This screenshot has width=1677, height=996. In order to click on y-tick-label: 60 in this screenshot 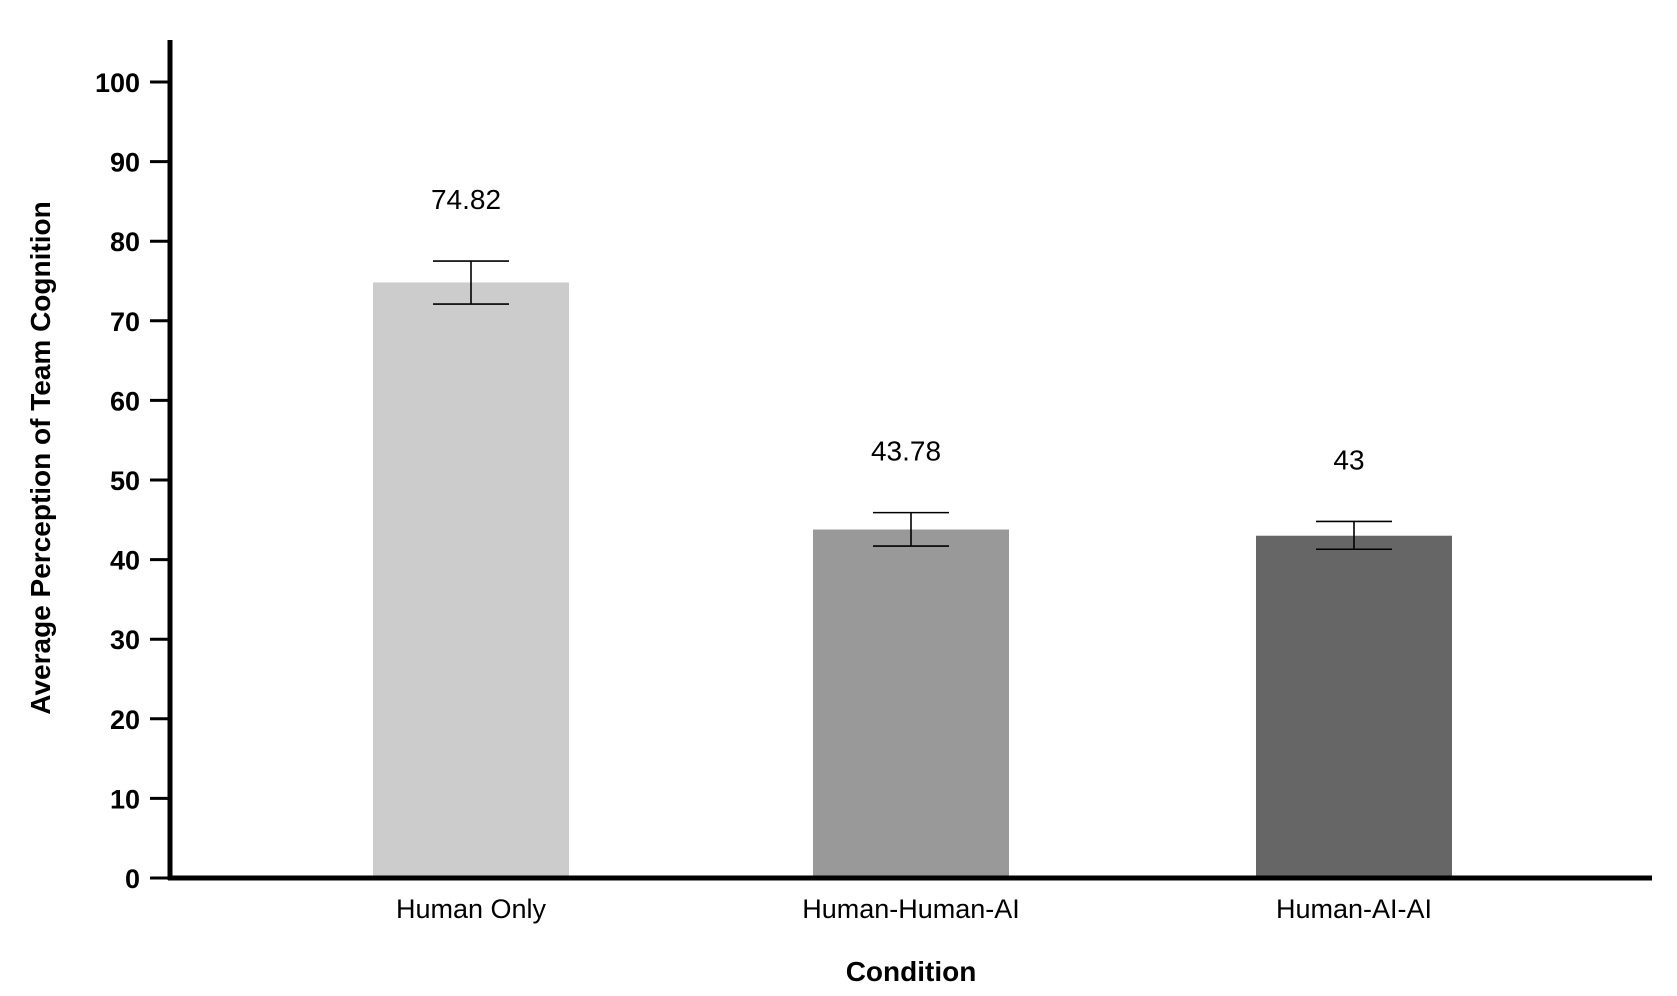, I will do `click(125, 401)`.